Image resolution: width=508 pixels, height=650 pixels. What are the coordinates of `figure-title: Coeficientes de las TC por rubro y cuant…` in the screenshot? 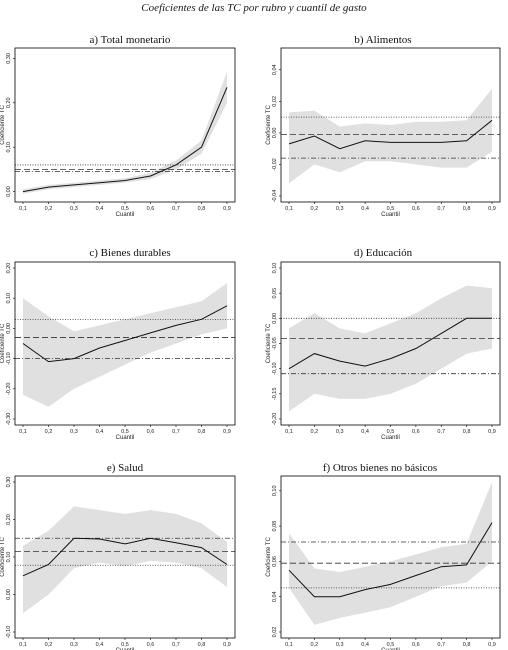 It's located at (254, 8).